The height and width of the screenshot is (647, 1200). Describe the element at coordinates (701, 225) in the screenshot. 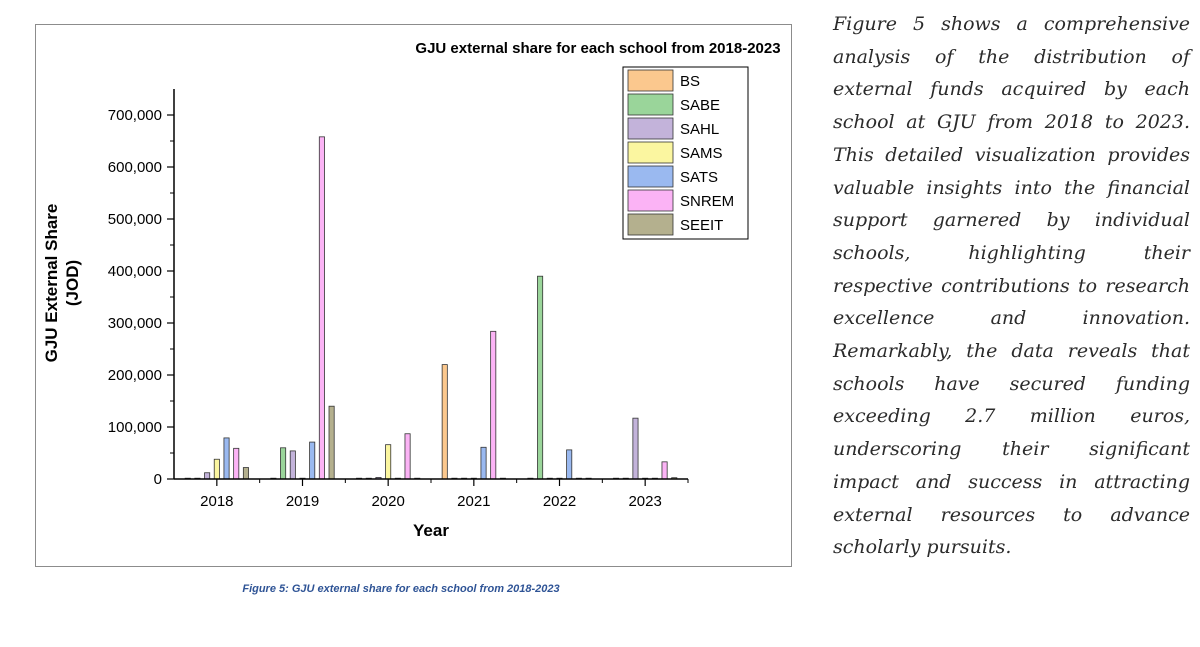

I see `legend-label-seeit: SEEIT` at that location.